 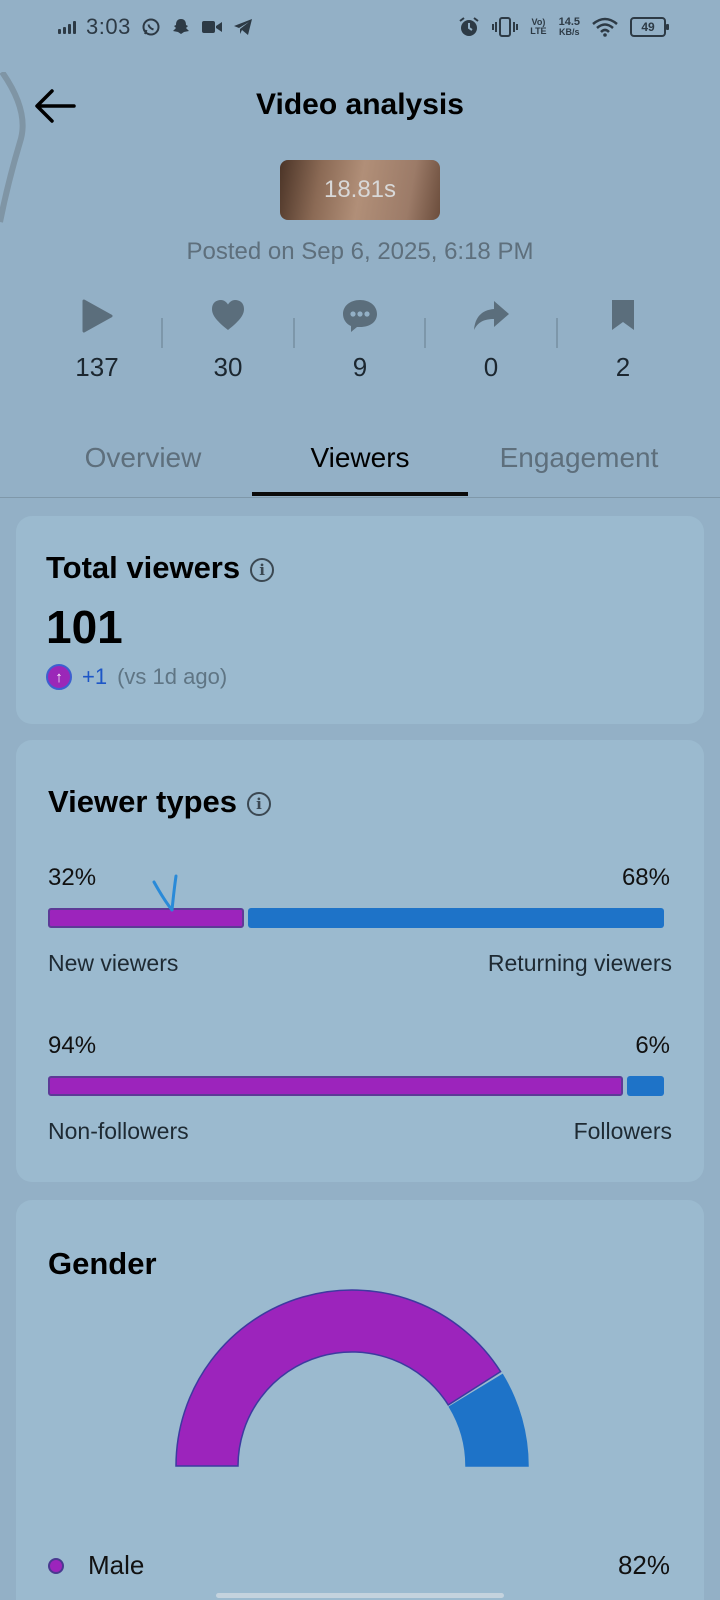 I want to click on delta-compare: (vs 1d ago), so click(x=172, y=676).